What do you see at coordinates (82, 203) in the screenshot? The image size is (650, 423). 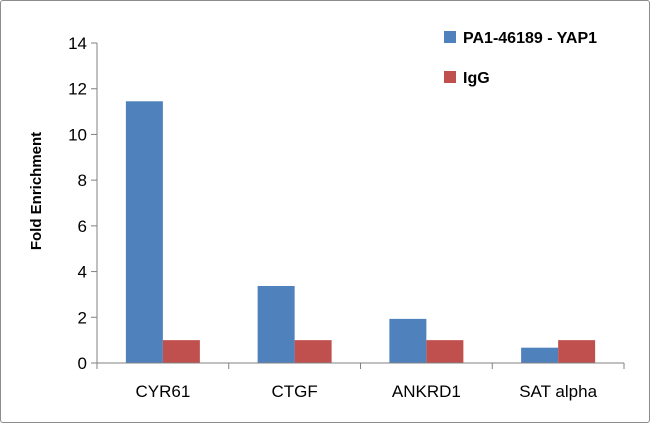 I see `y-axis-ticks: 0 2 4 6 8 10 12 14` at bounding box center [82, 203].